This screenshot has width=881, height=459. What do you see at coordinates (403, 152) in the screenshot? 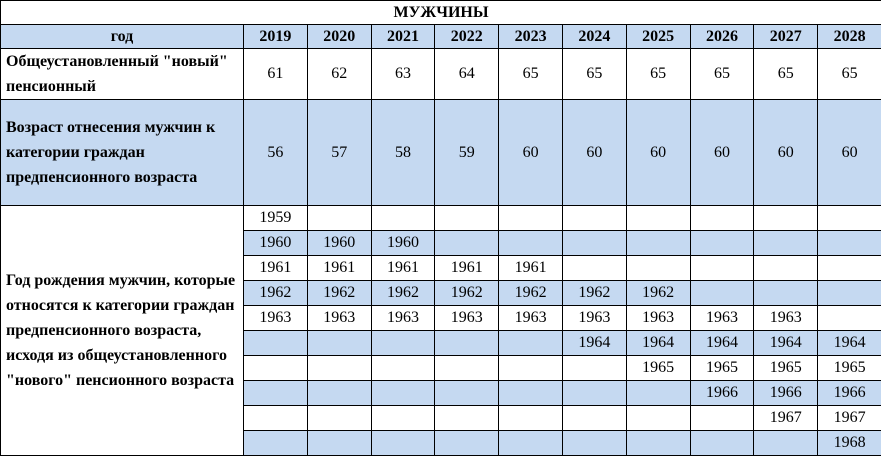
I see `age-value: 58` at bounding box center [403, 152].